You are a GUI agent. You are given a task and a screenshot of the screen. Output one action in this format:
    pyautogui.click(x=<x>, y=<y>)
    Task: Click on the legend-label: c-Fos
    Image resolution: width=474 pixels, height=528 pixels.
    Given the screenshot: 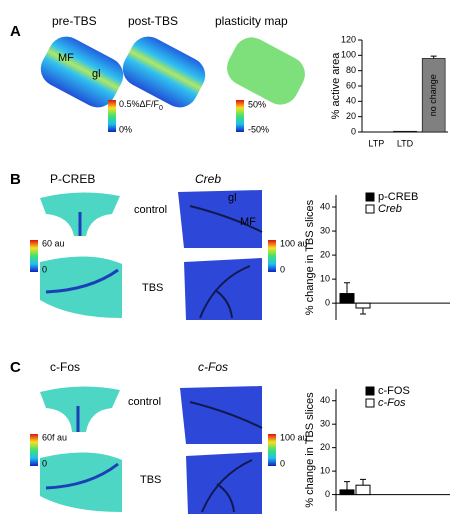 What is the action you would take?
    pyautogui.click(x=392, y=403)
    